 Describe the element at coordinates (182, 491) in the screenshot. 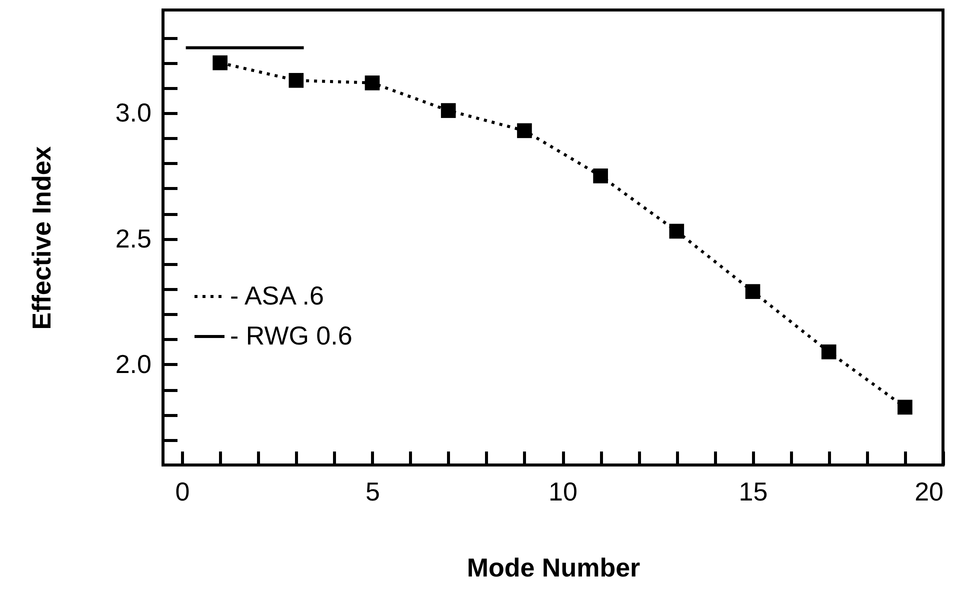

I see `x-tick-label: 0` at that location.